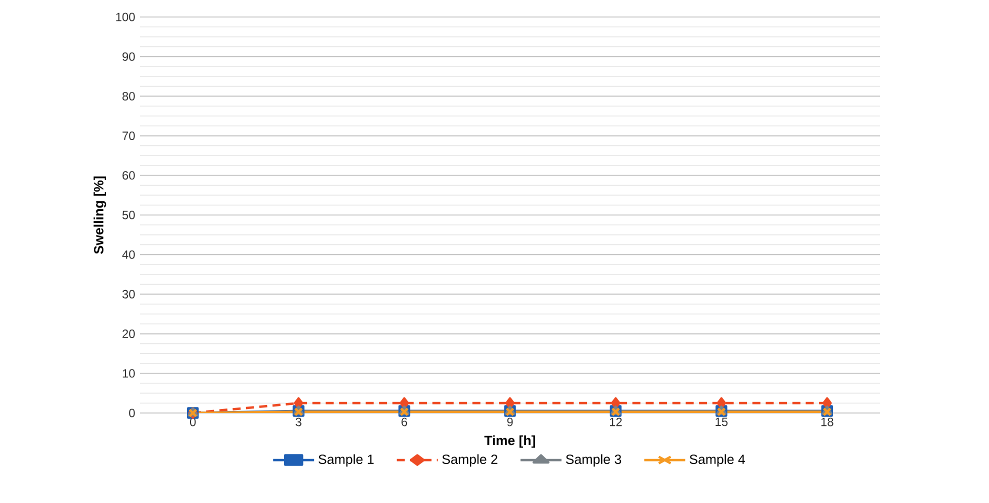  Describe the element at coordinates (510, 422) in the screenshot. I see `x-tick-label: 9` at that location.